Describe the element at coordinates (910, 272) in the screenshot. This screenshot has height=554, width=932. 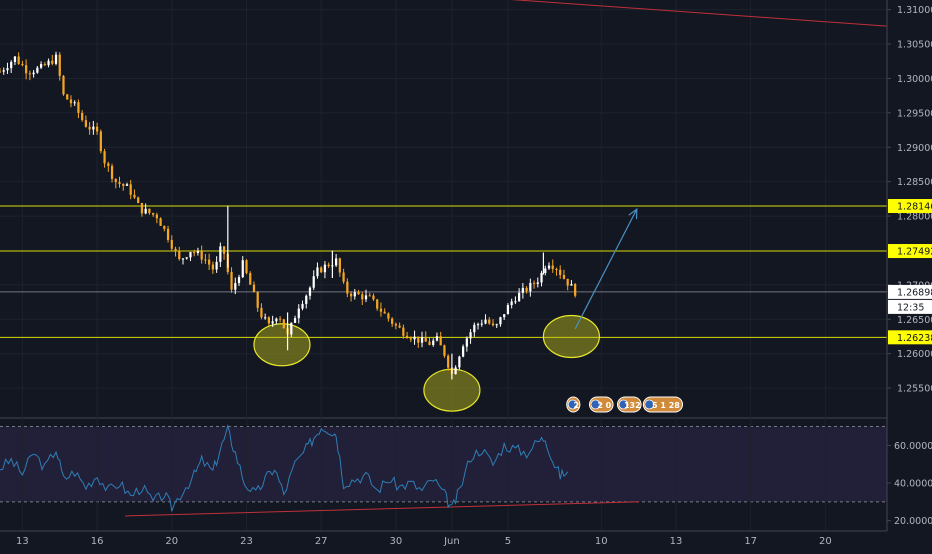
I see `price-tags: 1.28146 1.27492 1.26238 1.26898 12:35` at that location.